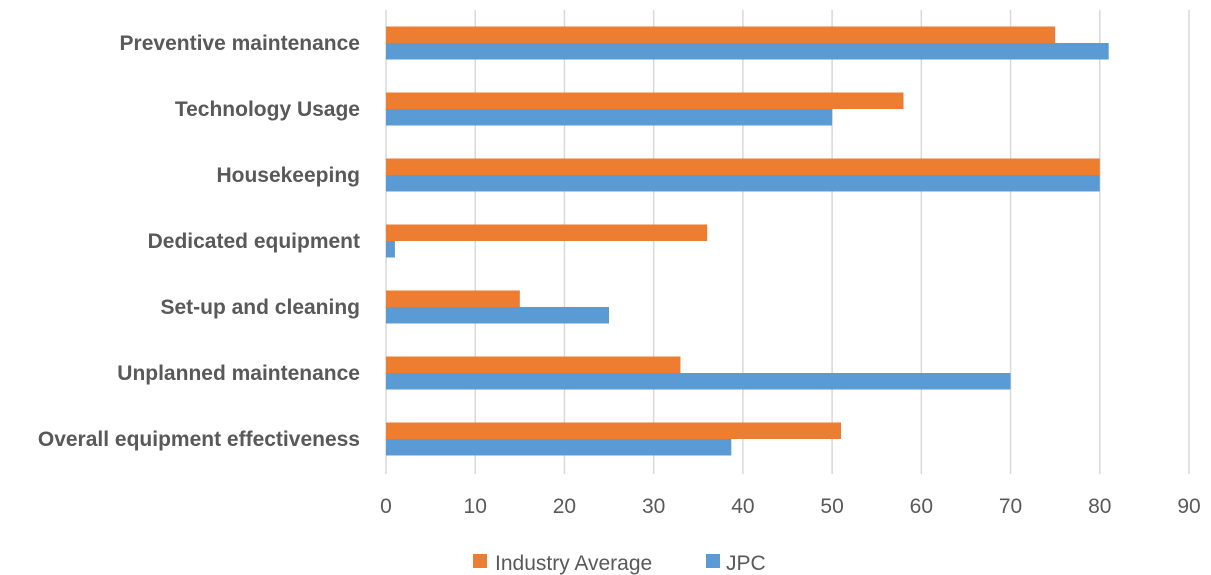 Image resolution: width=1211 pixels, height=575 pixels. I want to click on legend: Industry Average JPC, so click(619, 563).